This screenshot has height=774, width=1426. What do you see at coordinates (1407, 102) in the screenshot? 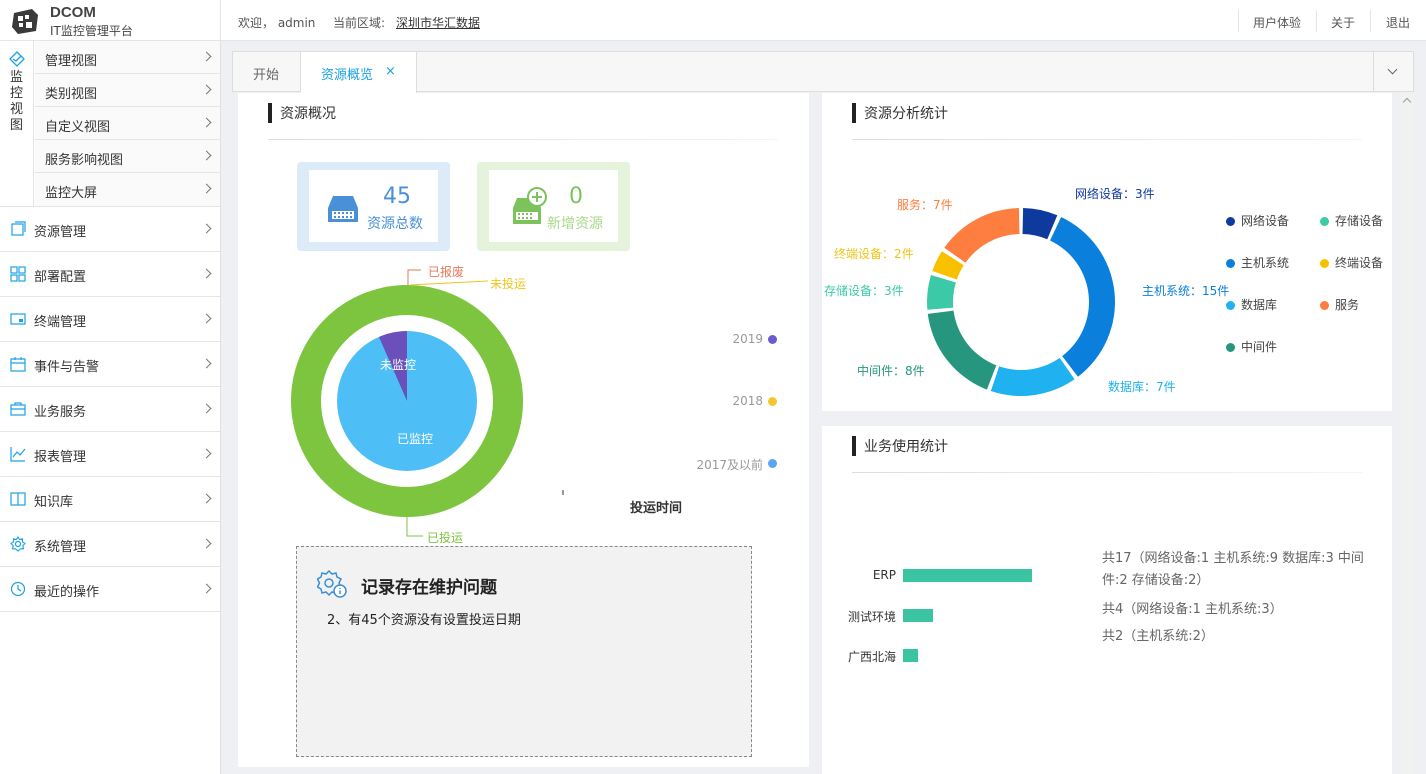
I see `scroll-up-icon` at bounding box center [1407, 102].